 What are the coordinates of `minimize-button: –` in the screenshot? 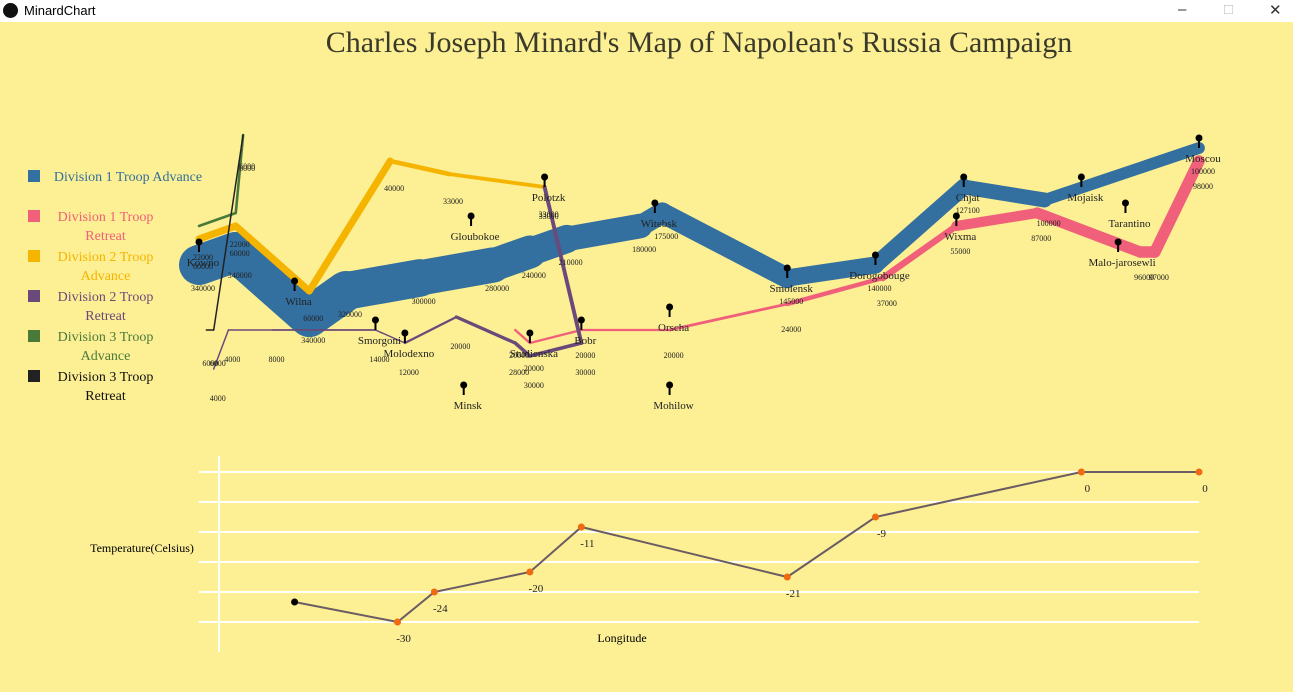 It's located at (1182, 9).